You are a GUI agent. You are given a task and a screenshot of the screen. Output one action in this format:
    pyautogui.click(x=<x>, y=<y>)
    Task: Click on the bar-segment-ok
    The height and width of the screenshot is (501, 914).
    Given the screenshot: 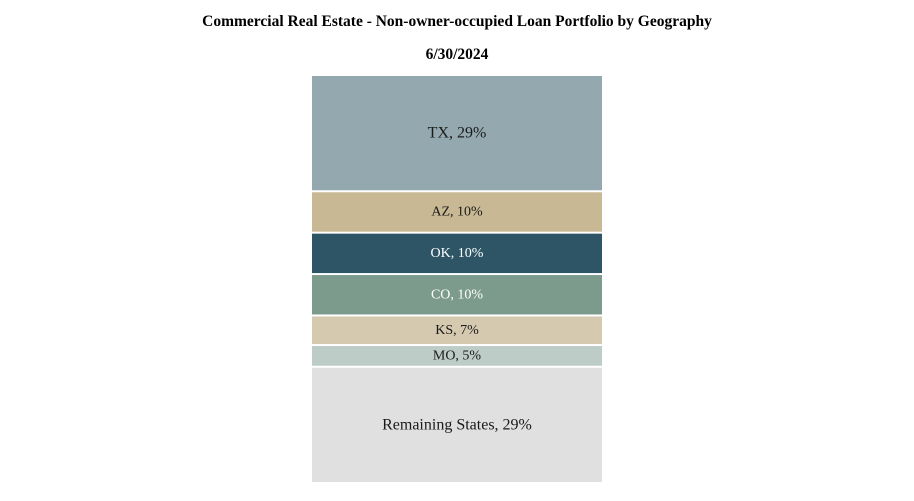 What is the action you would take?
    pyautogui.click(x=457, y=253)
    